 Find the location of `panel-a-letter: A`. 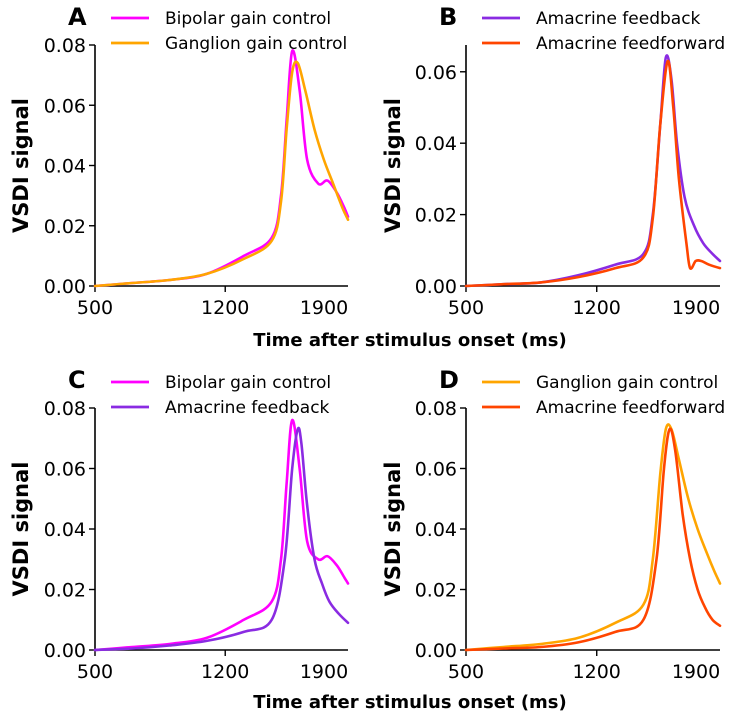

panel-a-letter: A is located at coordinates (77, 17).